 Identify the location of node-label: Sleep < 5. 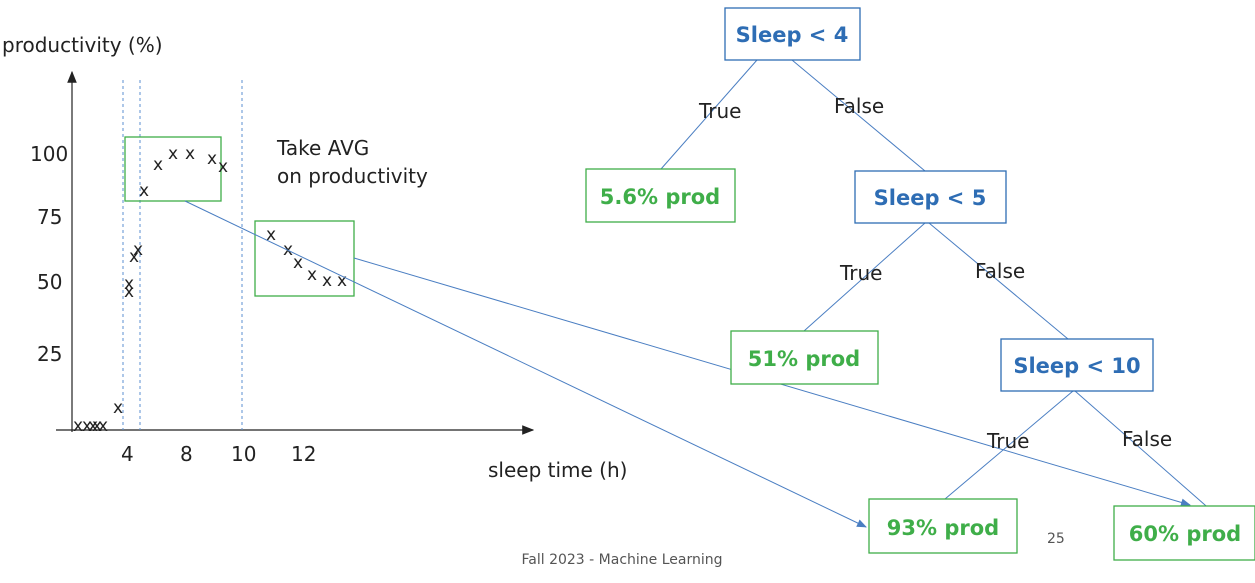
(930, 198).